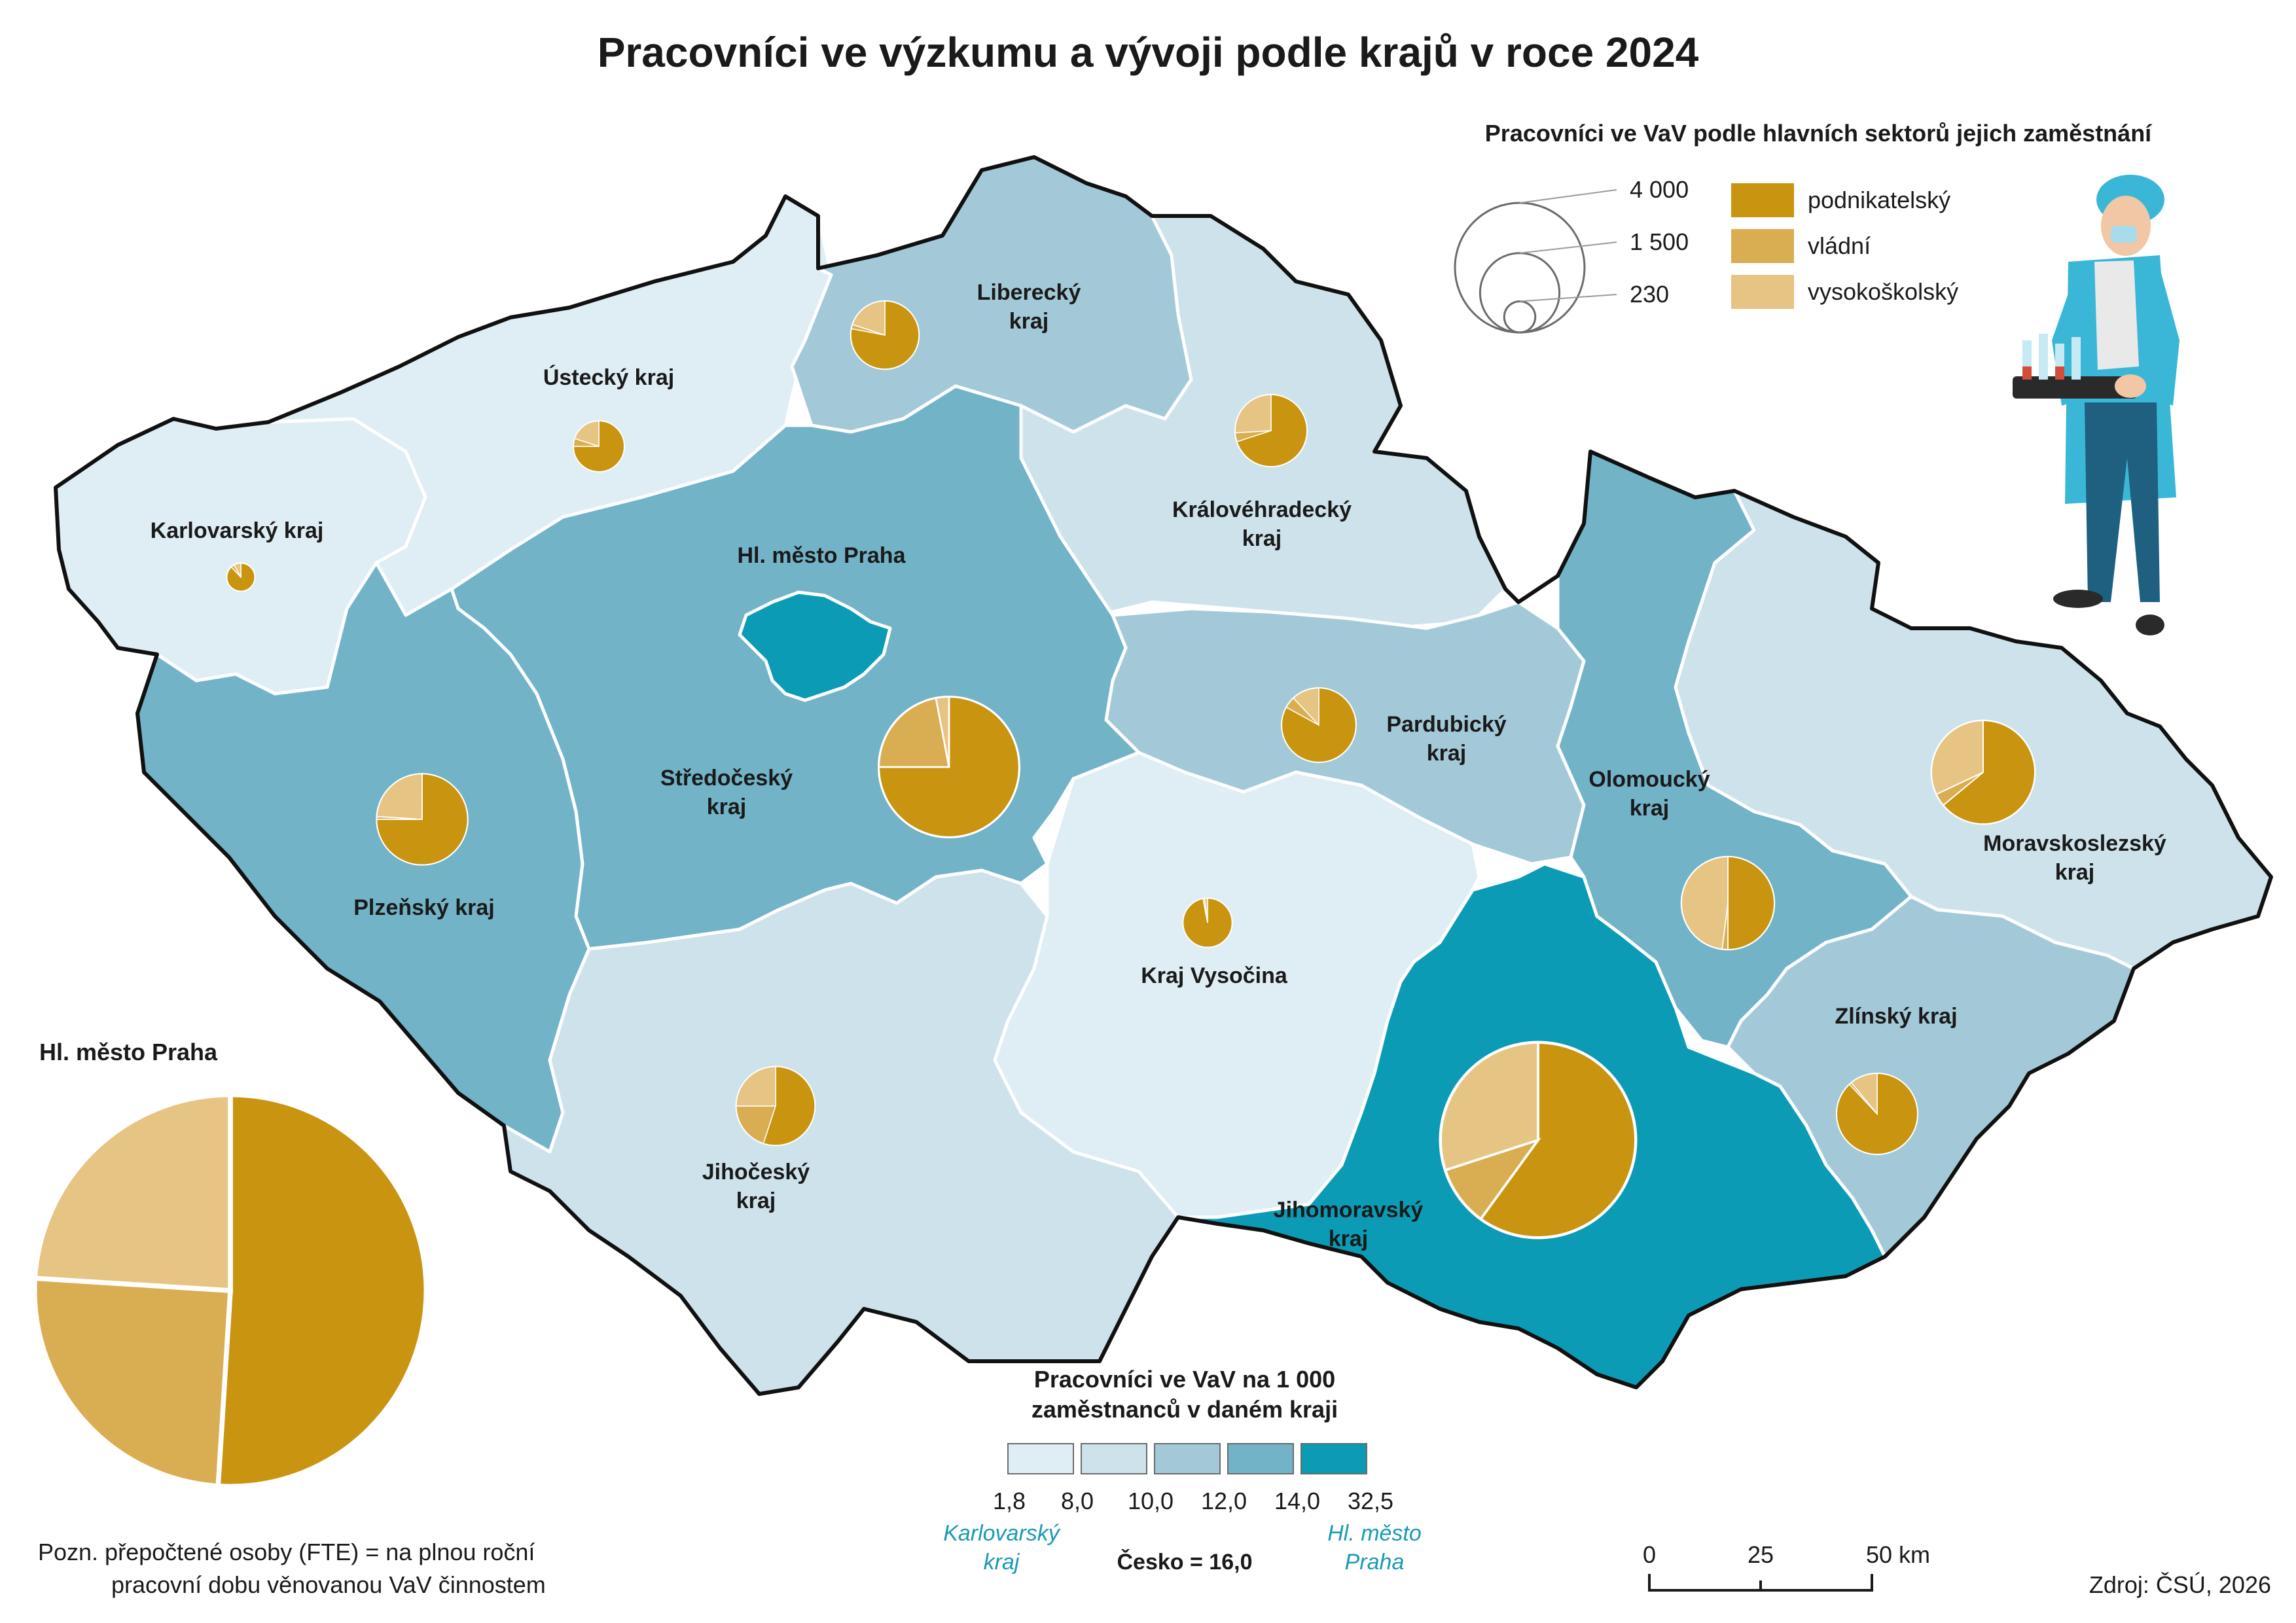 The height and width of the screenshot is (1623, 2296). I want to click on region-pie-12-outline, so click(1877, 1114).